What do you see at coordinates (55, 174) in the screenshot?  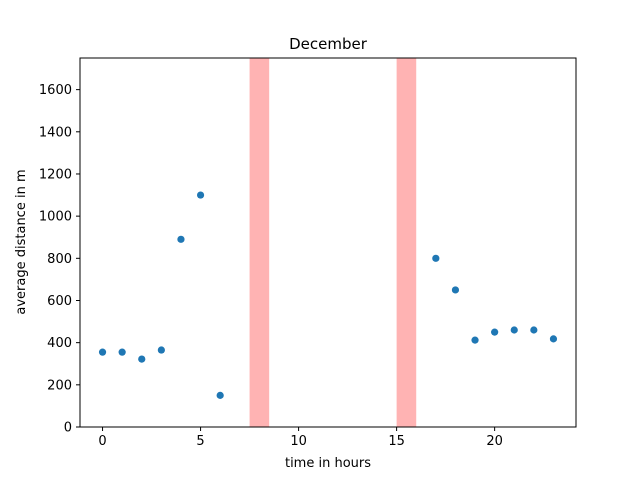 I see `y-tick-label: 1200` at bounding box center [55, 174].